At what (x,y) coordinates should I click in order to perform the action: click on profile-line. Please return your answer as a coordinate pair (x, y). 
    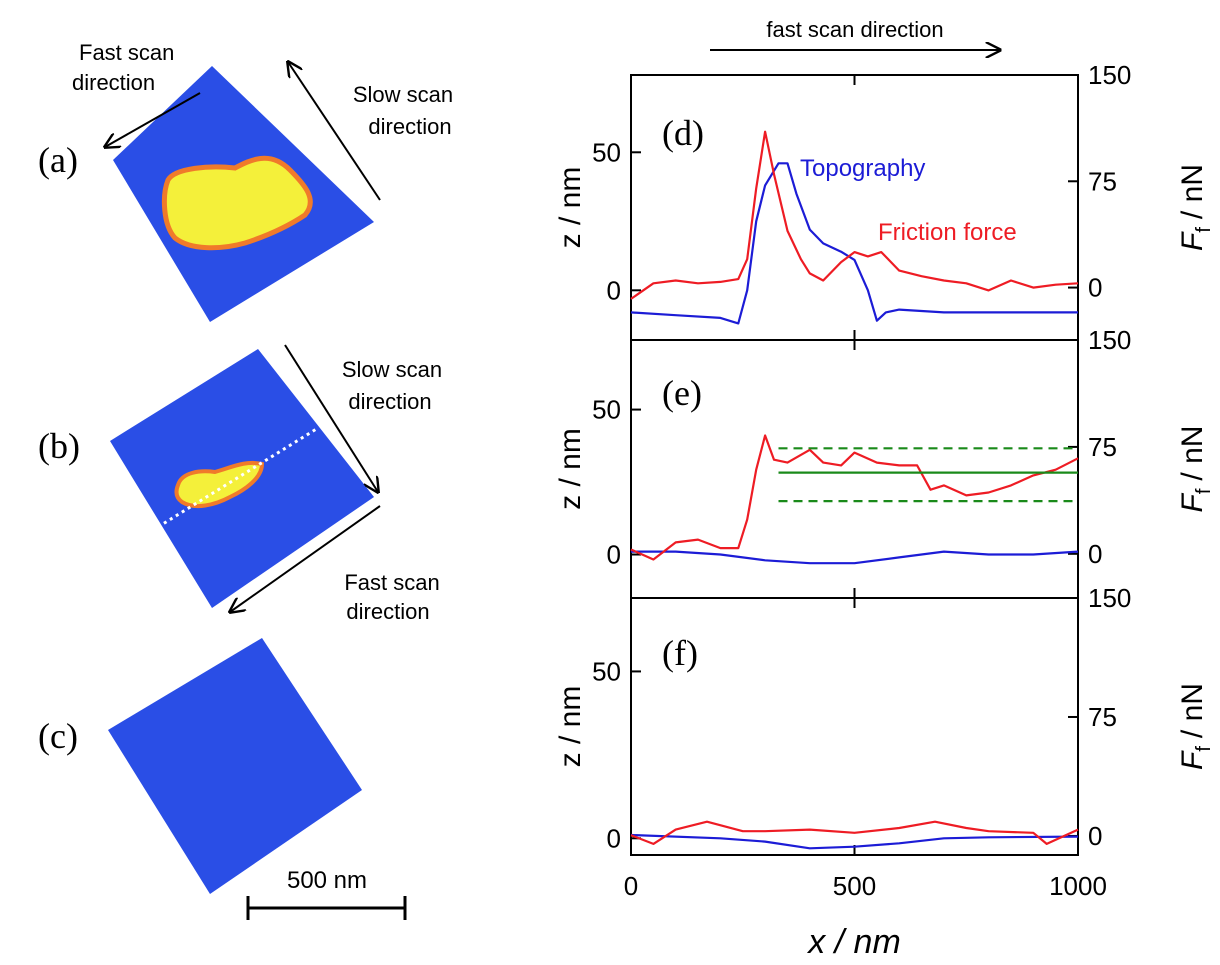
    Looking at the image, I should click on (238, 477).